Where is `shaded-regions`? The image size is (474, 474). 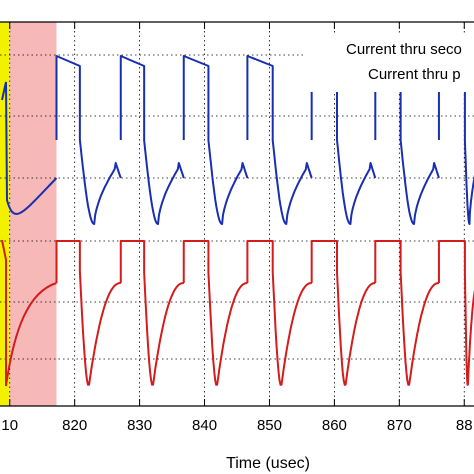
shaded-regions is located at coordinates (28, 214).